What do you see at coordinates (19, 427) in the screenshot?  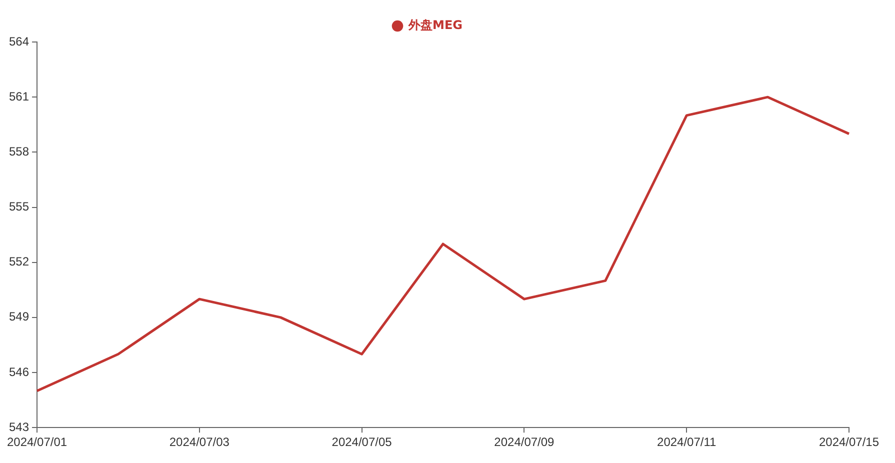 I see `y-tick-label: 543` at bounding box center [19, 427].